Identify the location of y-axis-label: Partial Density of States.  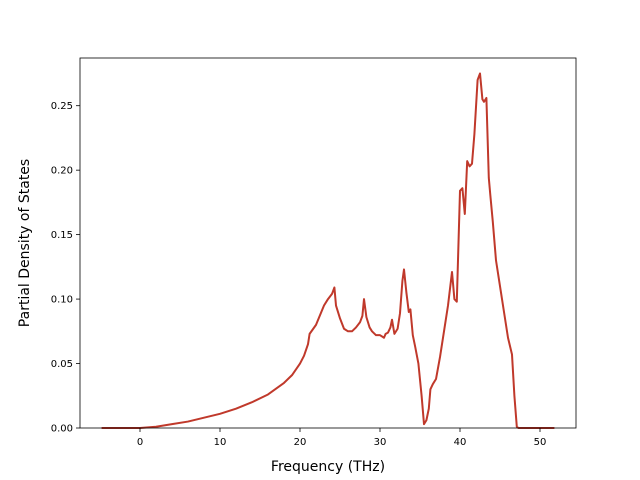
(25, 243).